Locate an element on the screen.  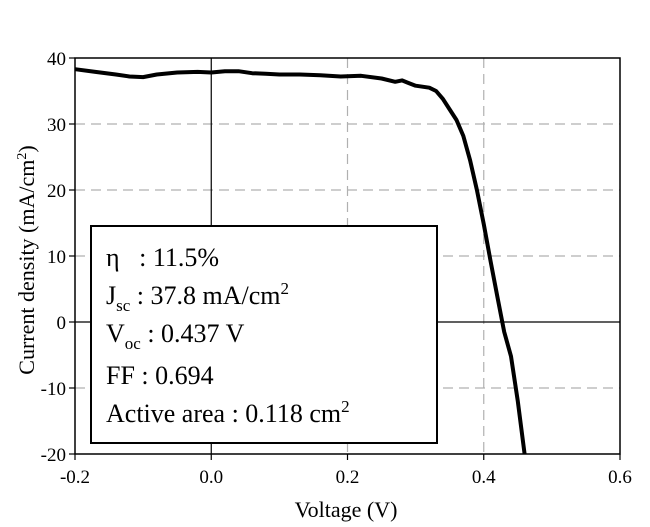
y-tick-label: 0 is located at coordinates (62, 323).